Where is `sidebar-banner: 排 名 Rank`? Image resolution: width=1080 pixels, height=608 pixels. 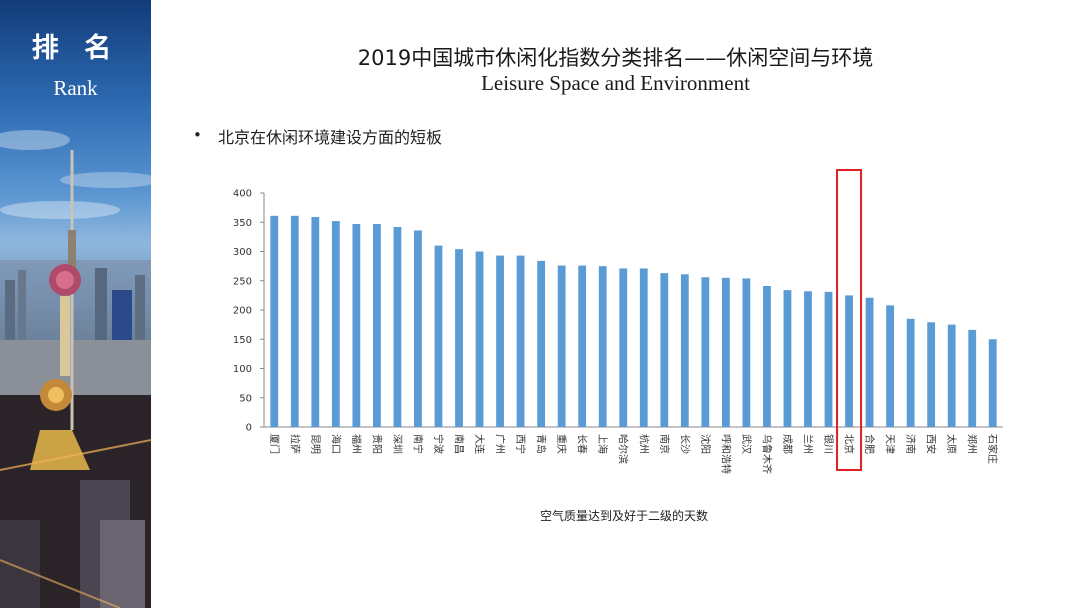 sidebar-banner: 排 名 Rank is located at coordinates (75, 304).